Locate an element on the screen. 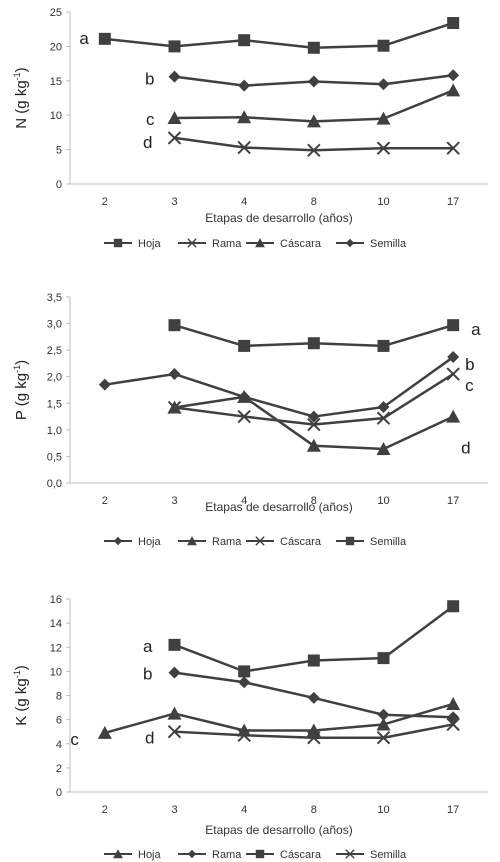 The image size is (500, 862). series-cascara: a is located at coordinates (301, 639).